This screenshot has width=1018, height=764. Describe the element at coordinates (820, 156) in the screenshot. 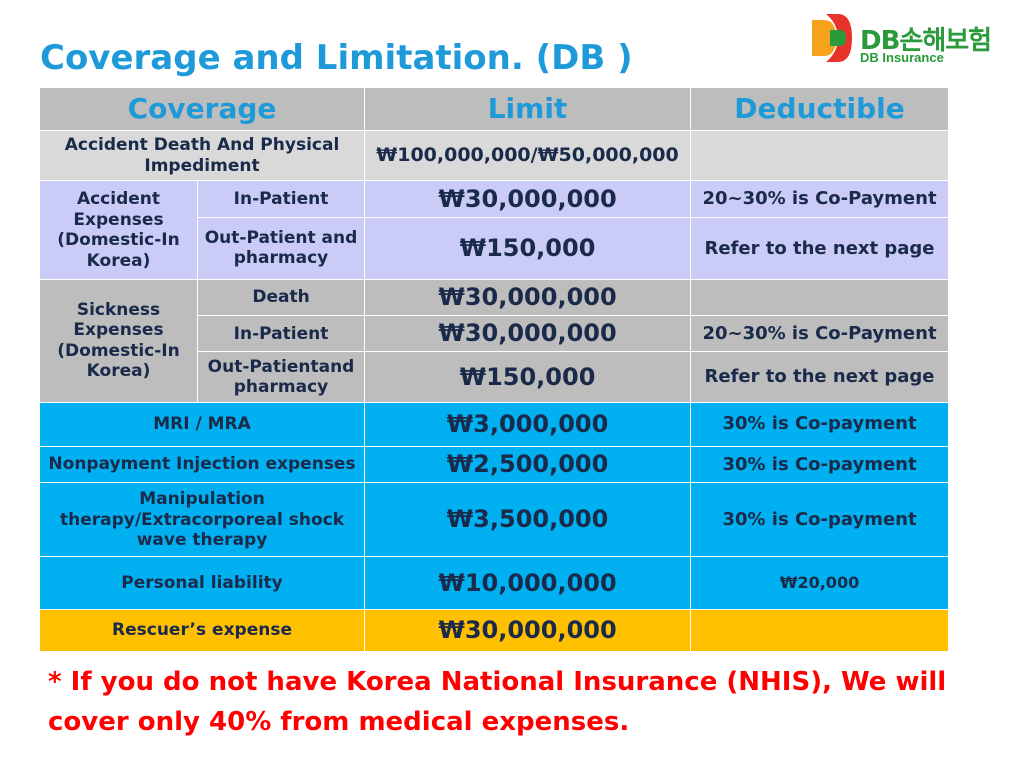

I see `deductible-accident-death` at that location.